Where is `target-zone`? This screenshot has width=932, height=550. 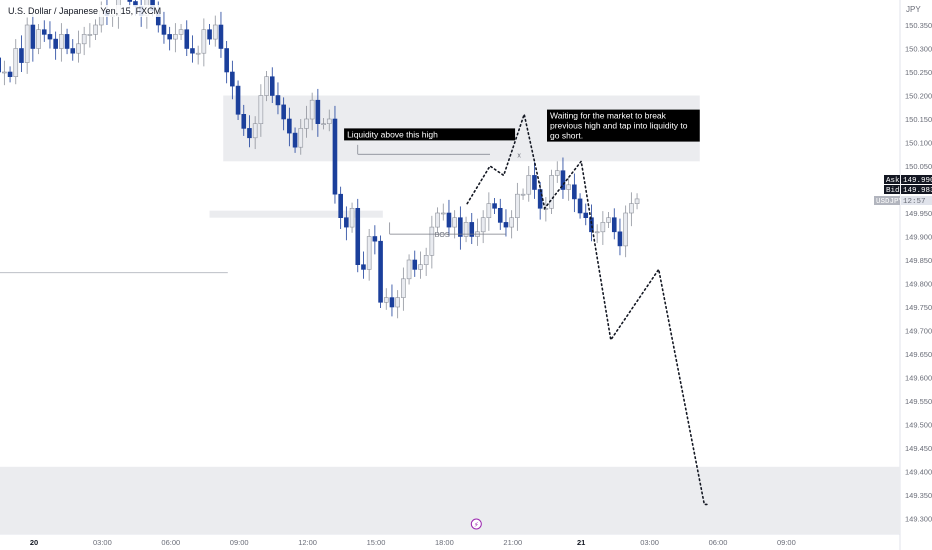
target-zone is located at coordinates (450, 500).